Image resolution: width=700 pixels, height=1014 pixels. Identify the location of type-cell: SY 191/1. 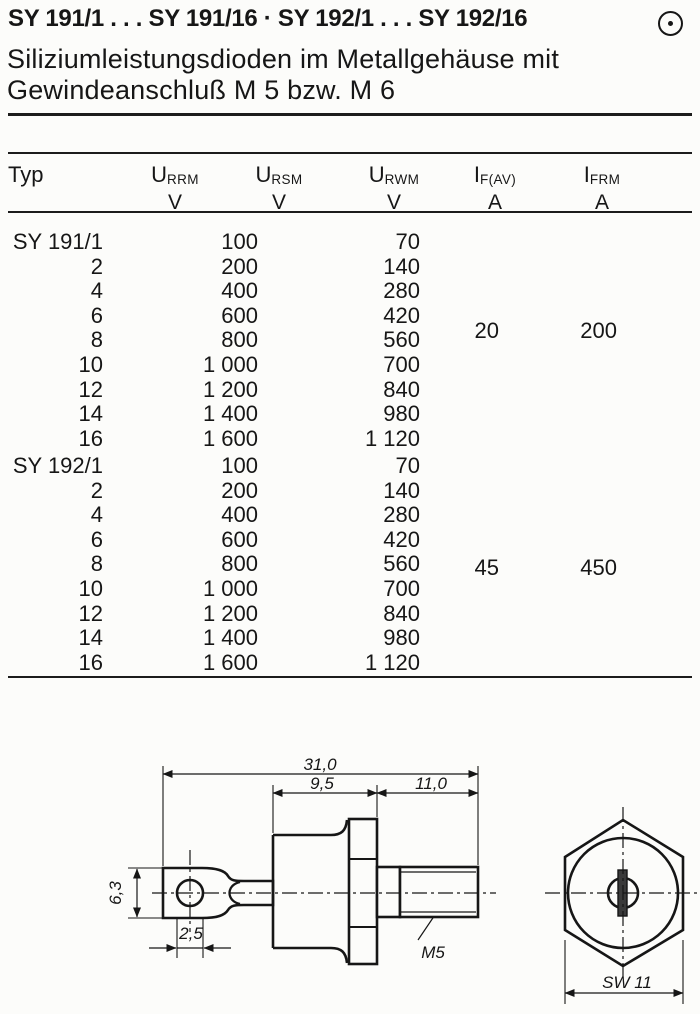
(57, 241).